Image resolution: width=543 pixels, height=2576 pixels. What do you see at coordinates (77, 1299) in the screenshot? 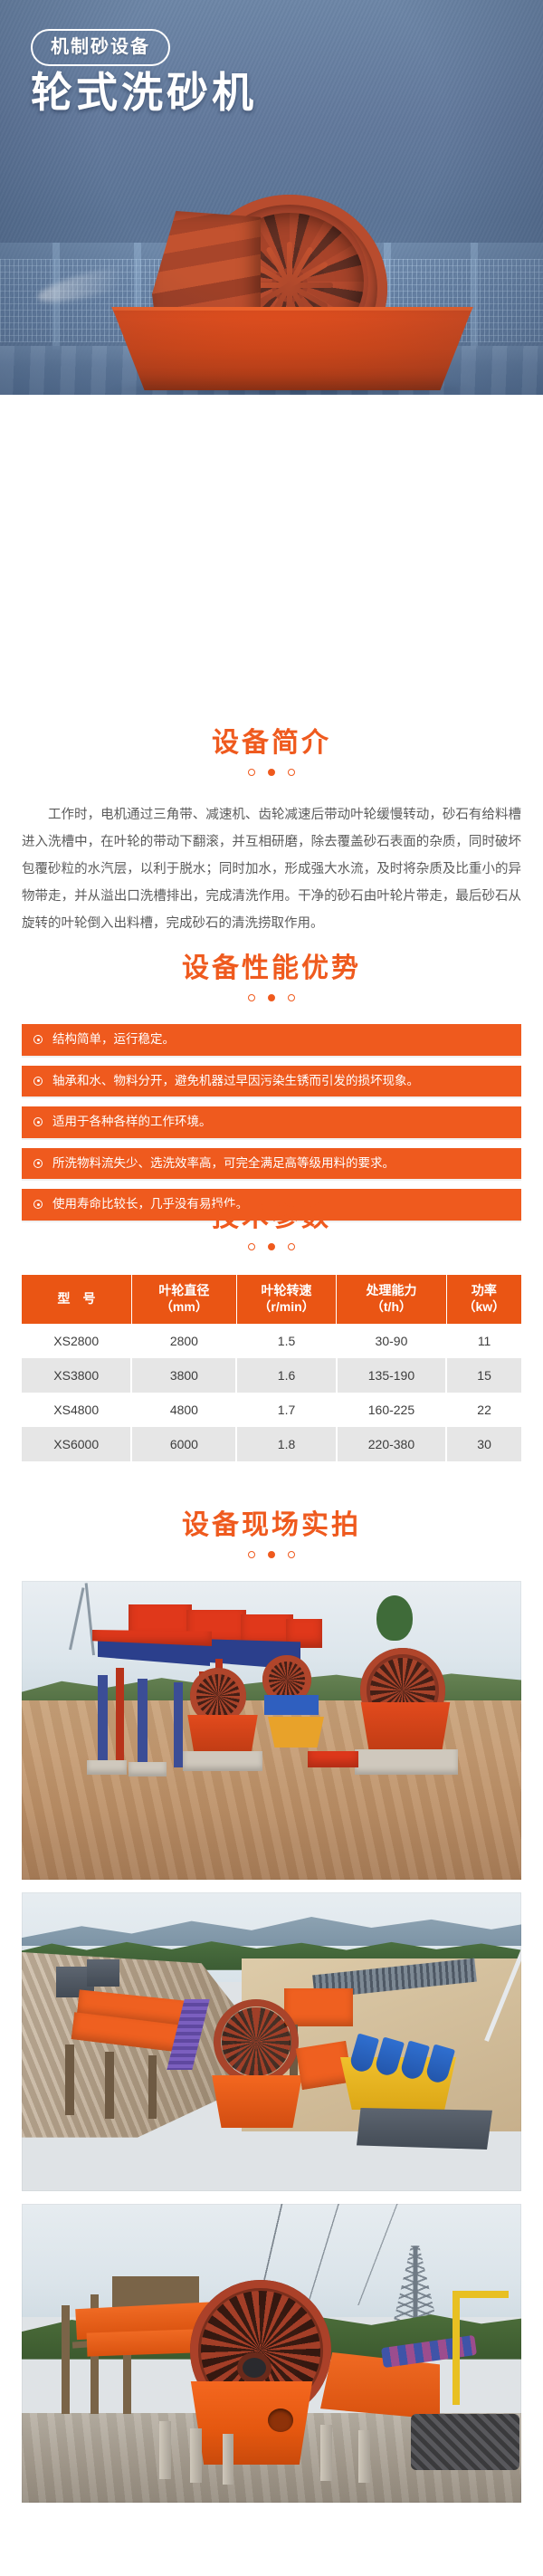
I see `column-header-model: 型 号` at bounding box center [77, 1299].